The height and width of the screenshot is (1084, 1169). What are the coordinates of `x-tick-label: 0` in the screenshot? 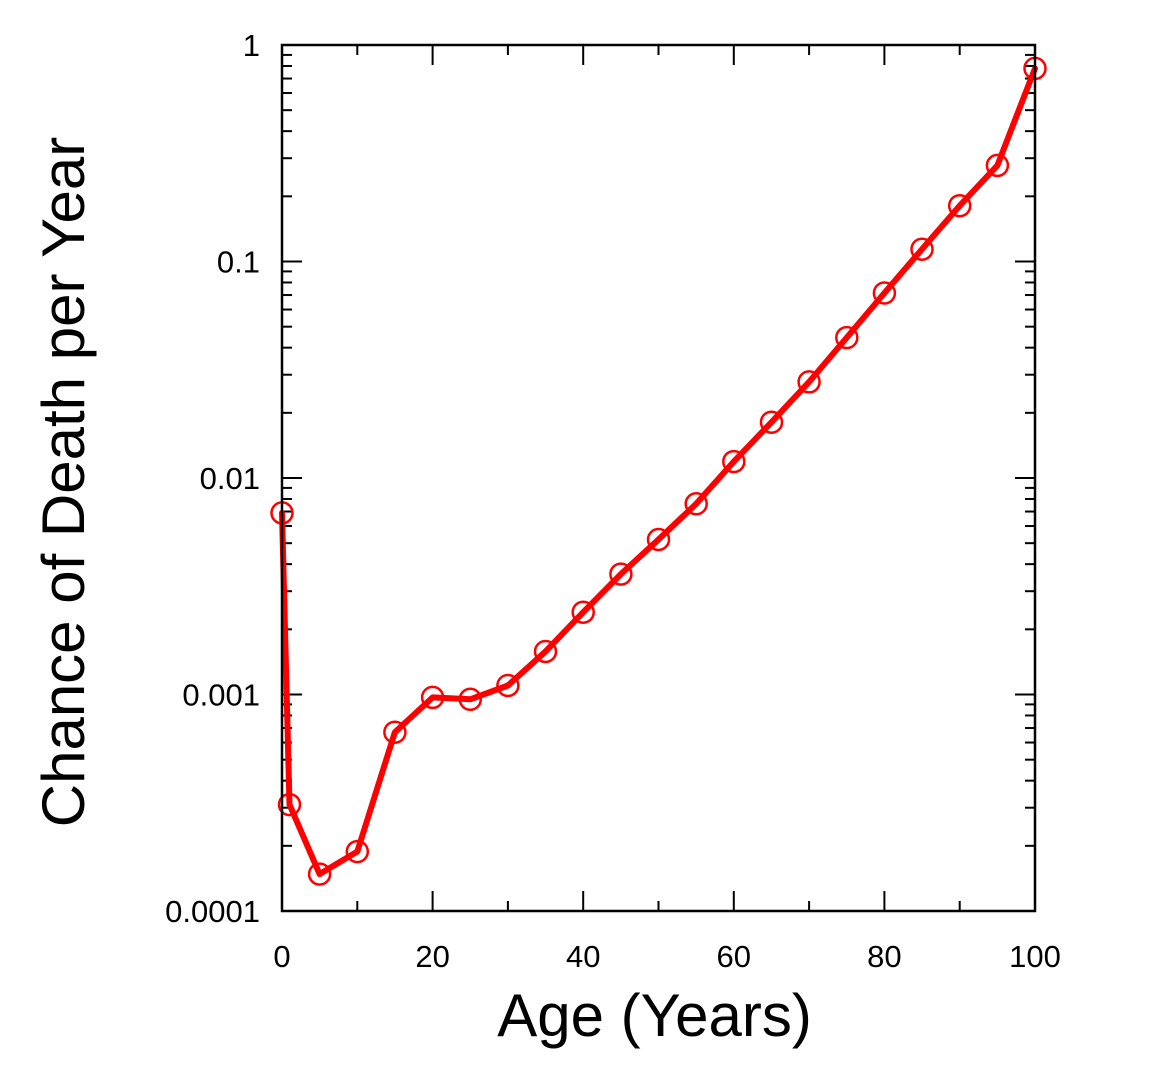 It's located at (281, 956).